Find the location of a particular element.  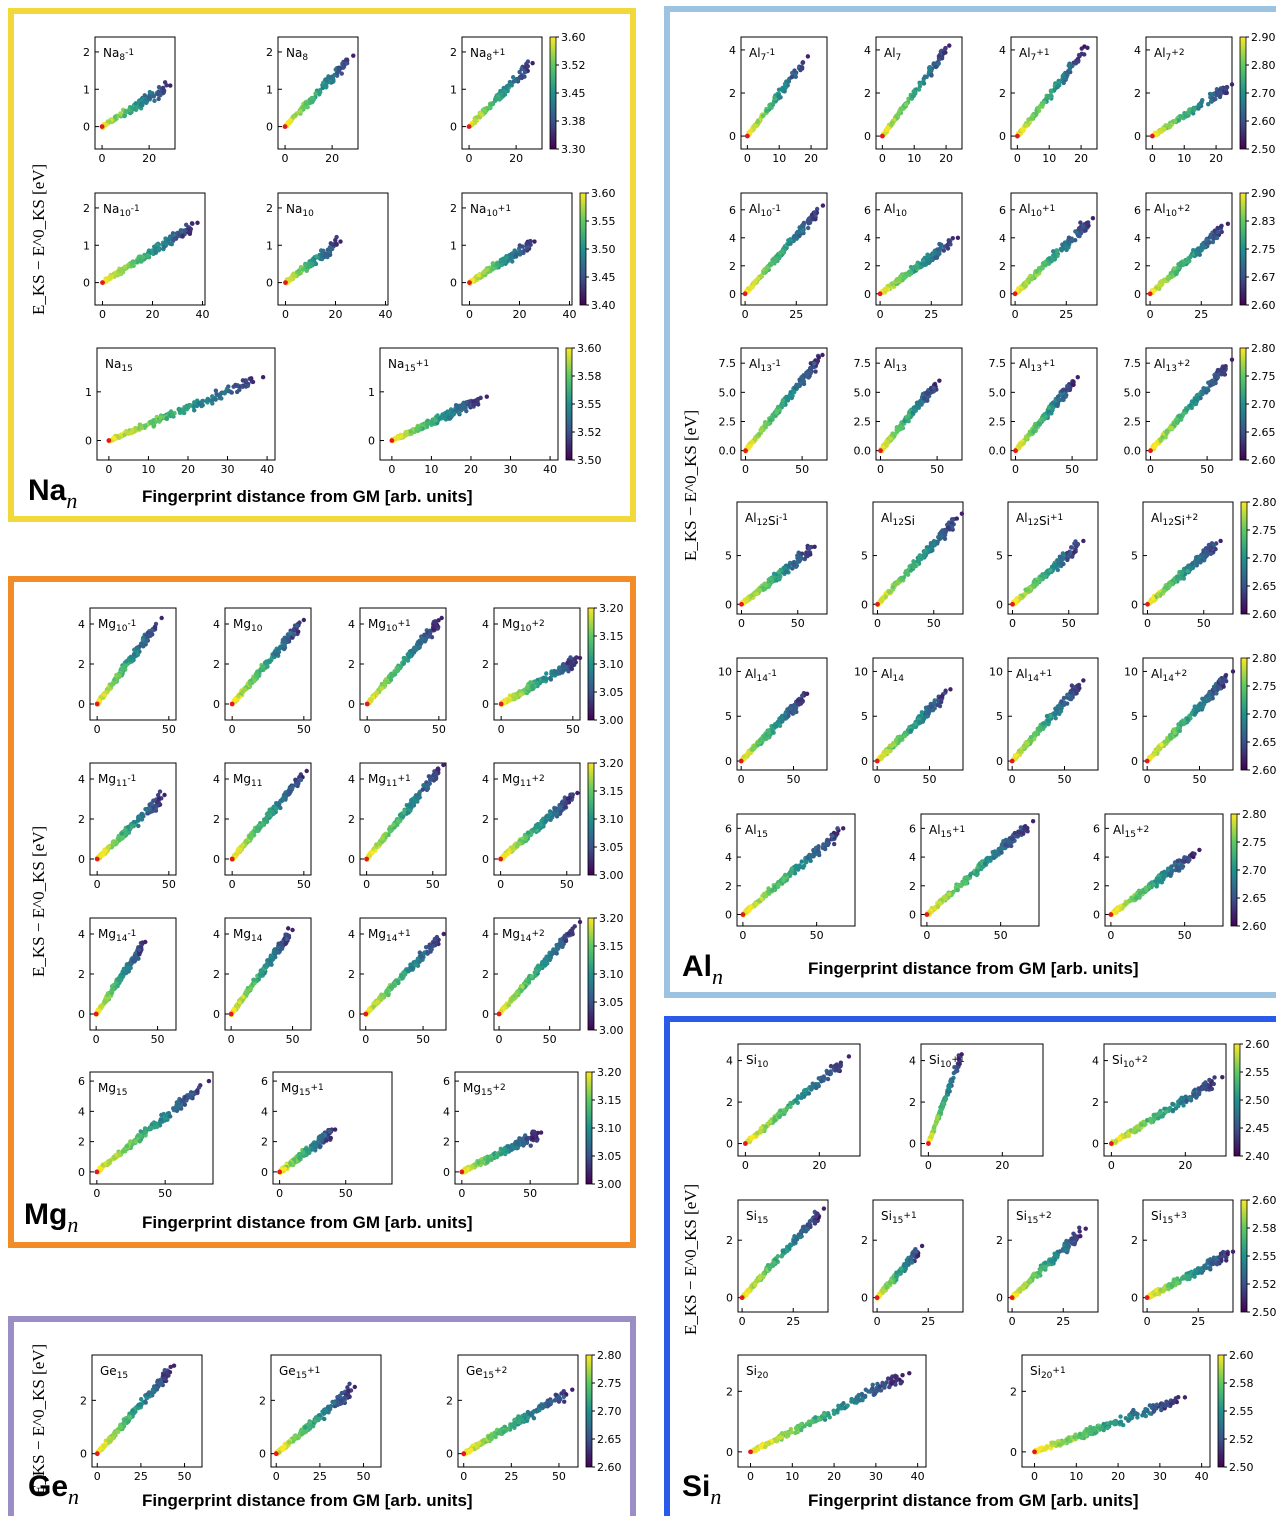

x-tick-label: 20 is located at coordinates (520, 314).